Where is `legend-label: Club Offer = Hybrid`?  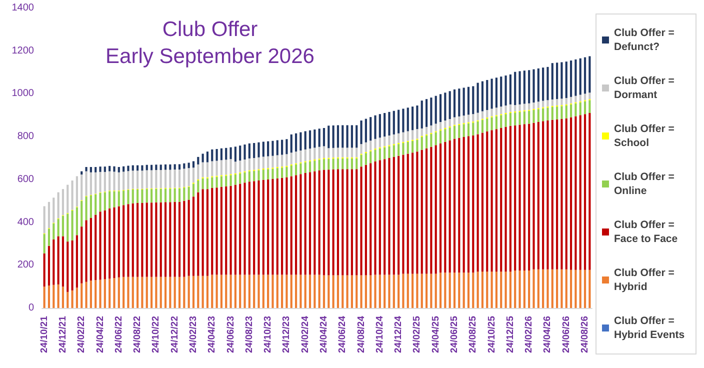
legend-label: Club Offer = Hybrid is located at coordinates (646, 280).